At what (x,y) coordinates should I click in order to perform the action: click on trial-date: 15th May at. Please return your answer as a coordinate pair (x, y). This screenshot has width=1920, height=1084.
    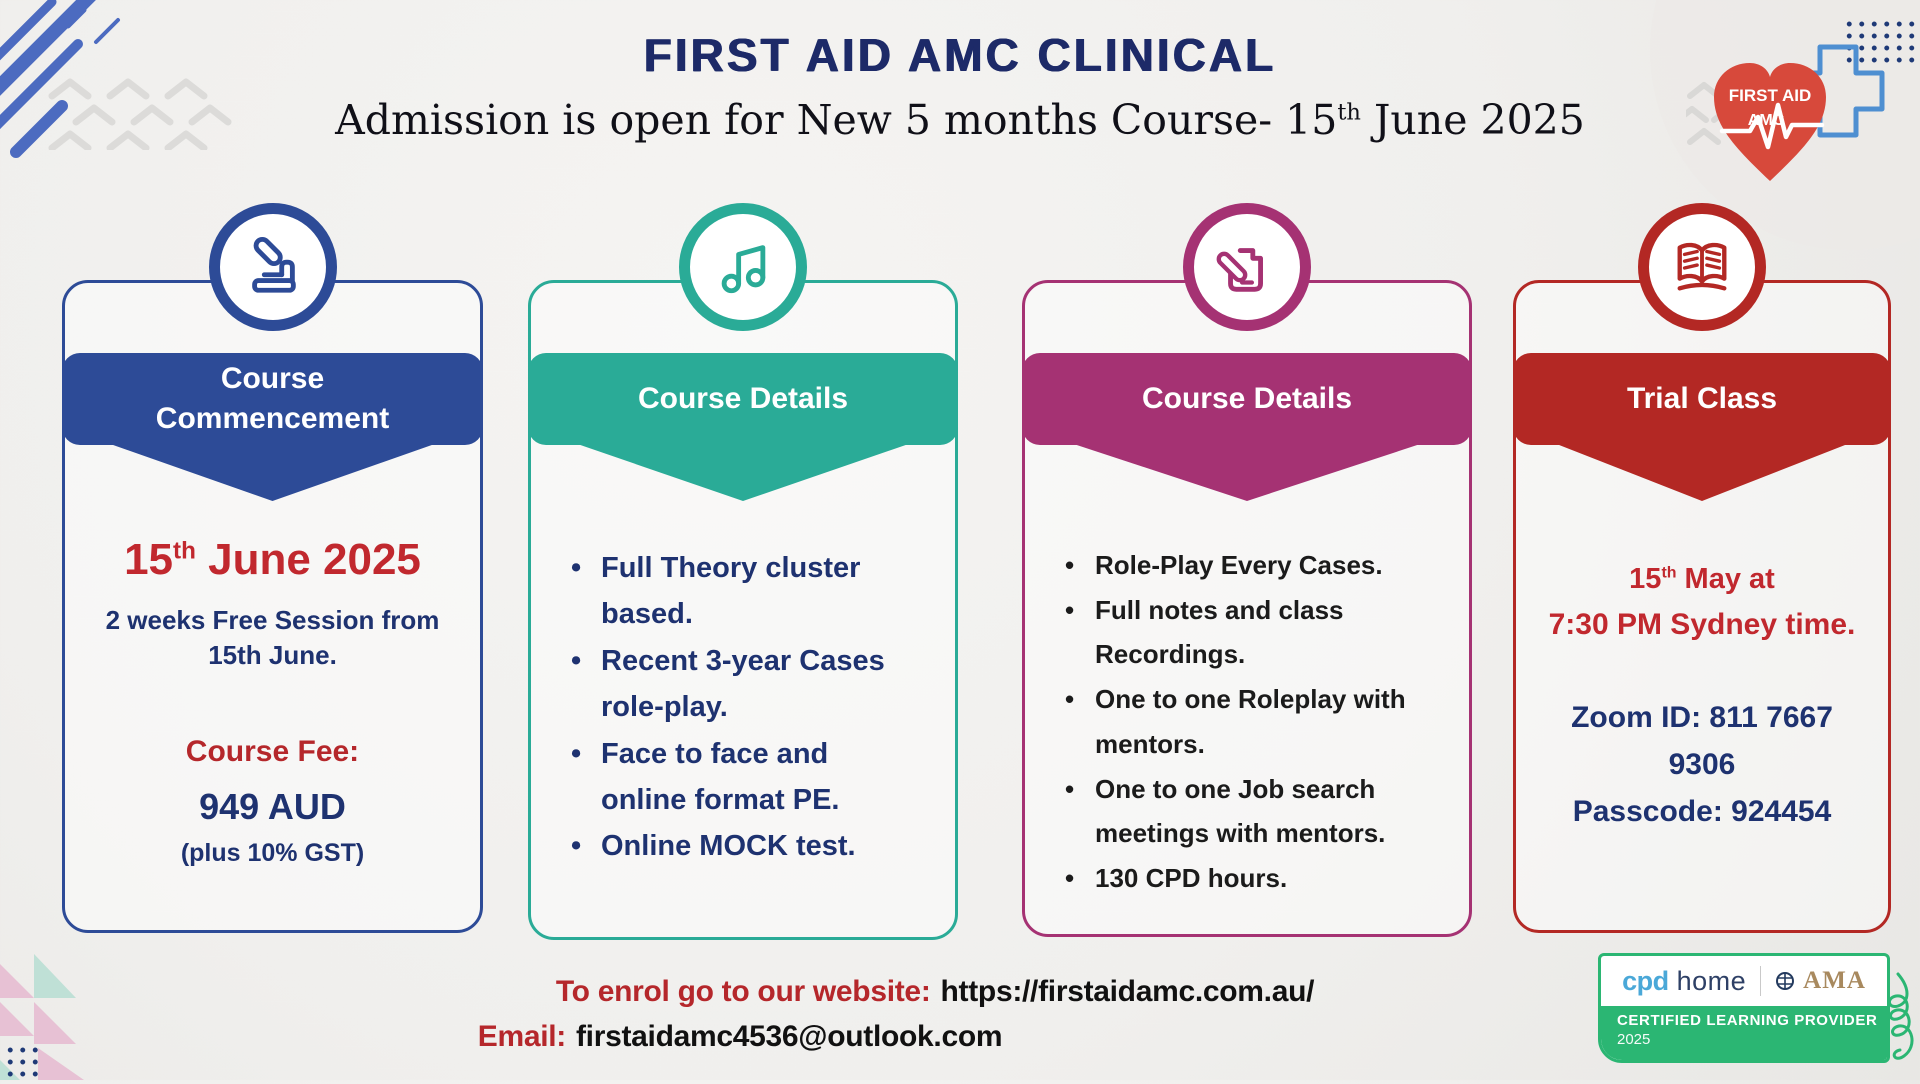
    Looking at the image, I should click on (1702, 579).